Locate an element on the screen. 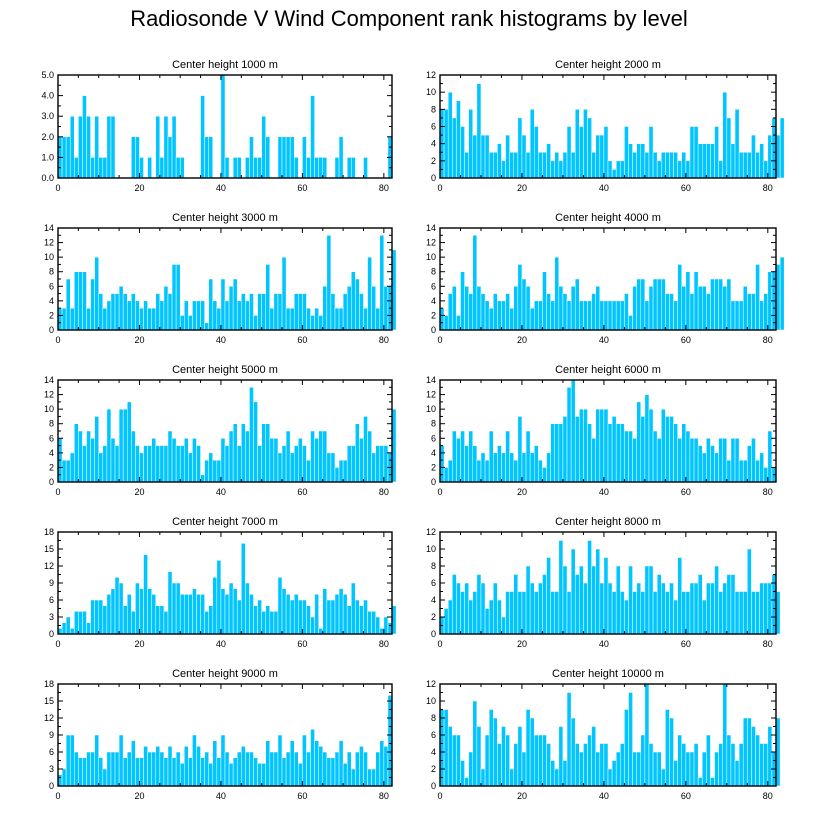 The height and width of the screenshot is (824, 818). y-tick-label: 6 is located at coordinates (433, 438).